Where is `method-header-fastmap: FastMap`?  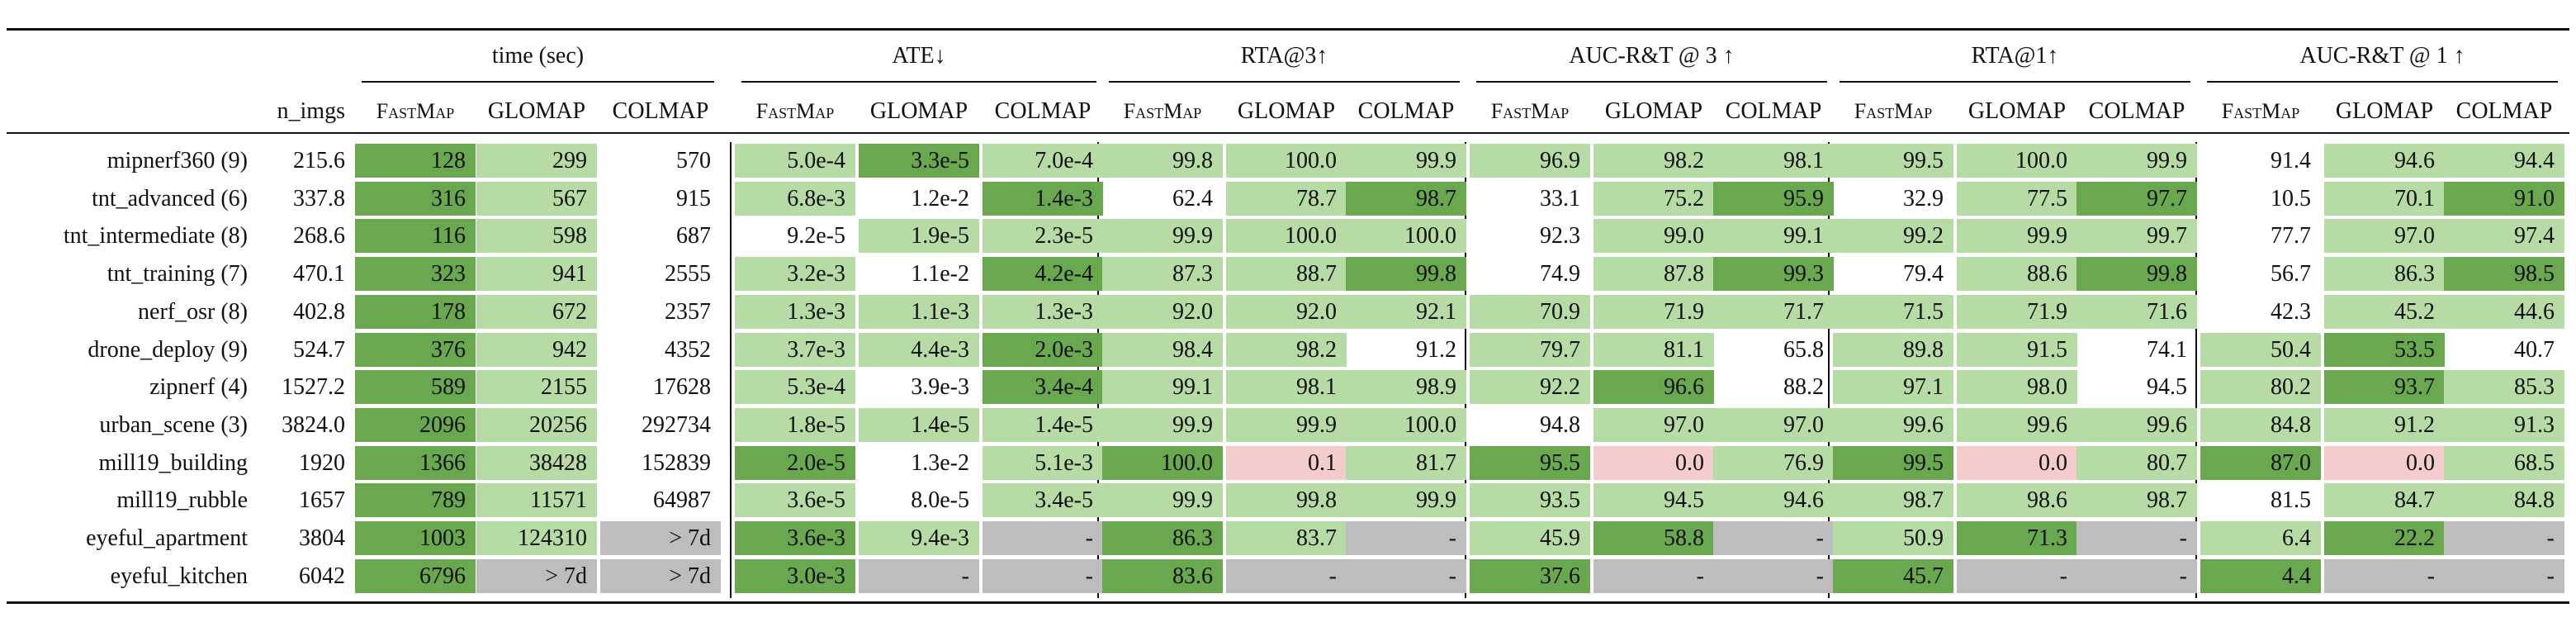 method-header-fastmap: FastMap is located at coordinates (415, 111).